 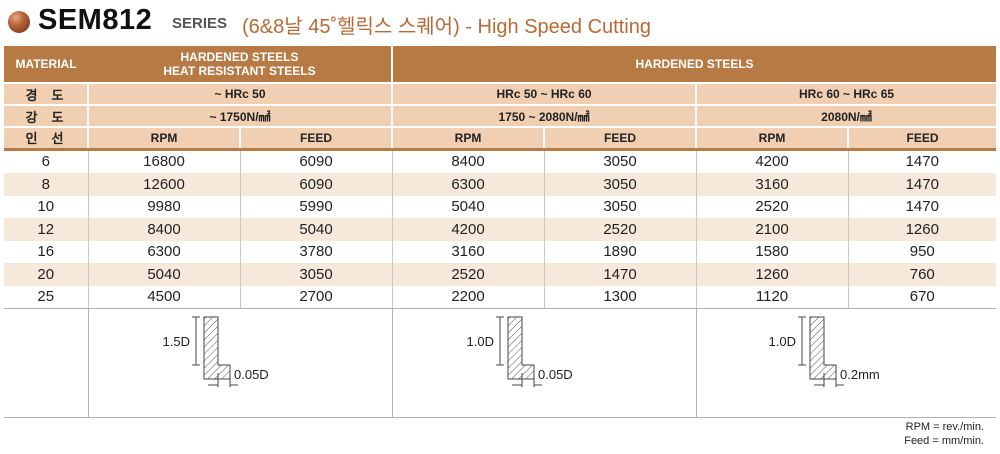 What do you see at coordinates (694, 64) in the screenshot?
I see `group2-header: HARDENED STEELS` at bounding box center [694, 64].